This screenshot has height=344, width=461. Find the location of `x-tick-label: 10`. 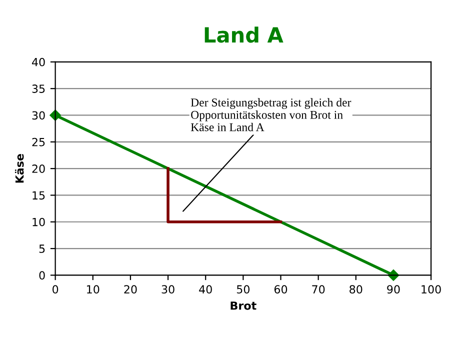

x-tick-label: 10 is located at coordinates (93, 289).